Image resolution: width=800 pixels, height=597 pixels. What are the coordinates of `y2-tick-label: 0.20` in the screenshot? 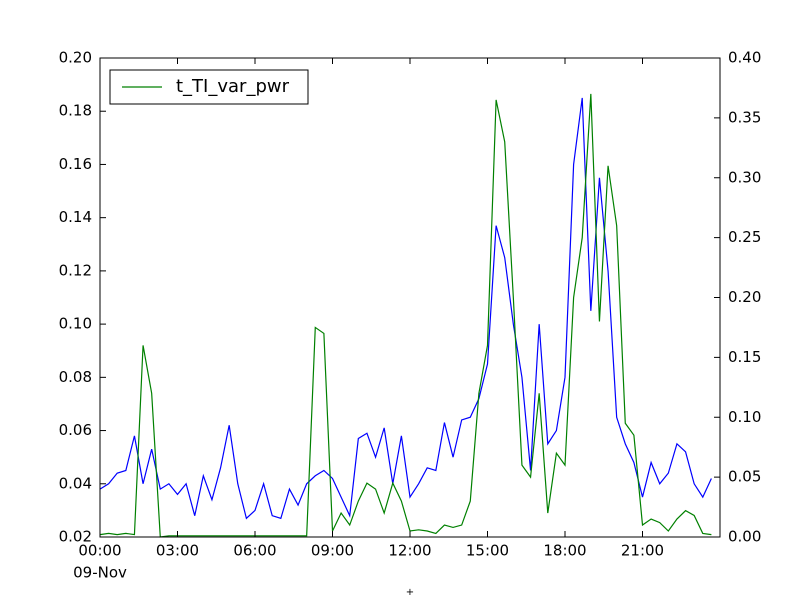 It's located at (744, 297).